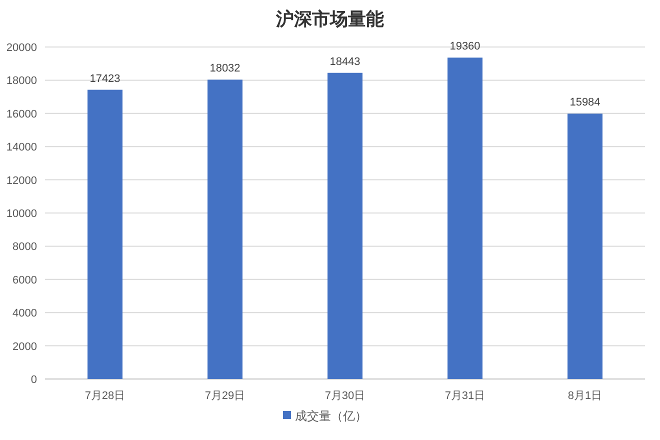  I want to click on data-label: 19360, so click(465, 46).